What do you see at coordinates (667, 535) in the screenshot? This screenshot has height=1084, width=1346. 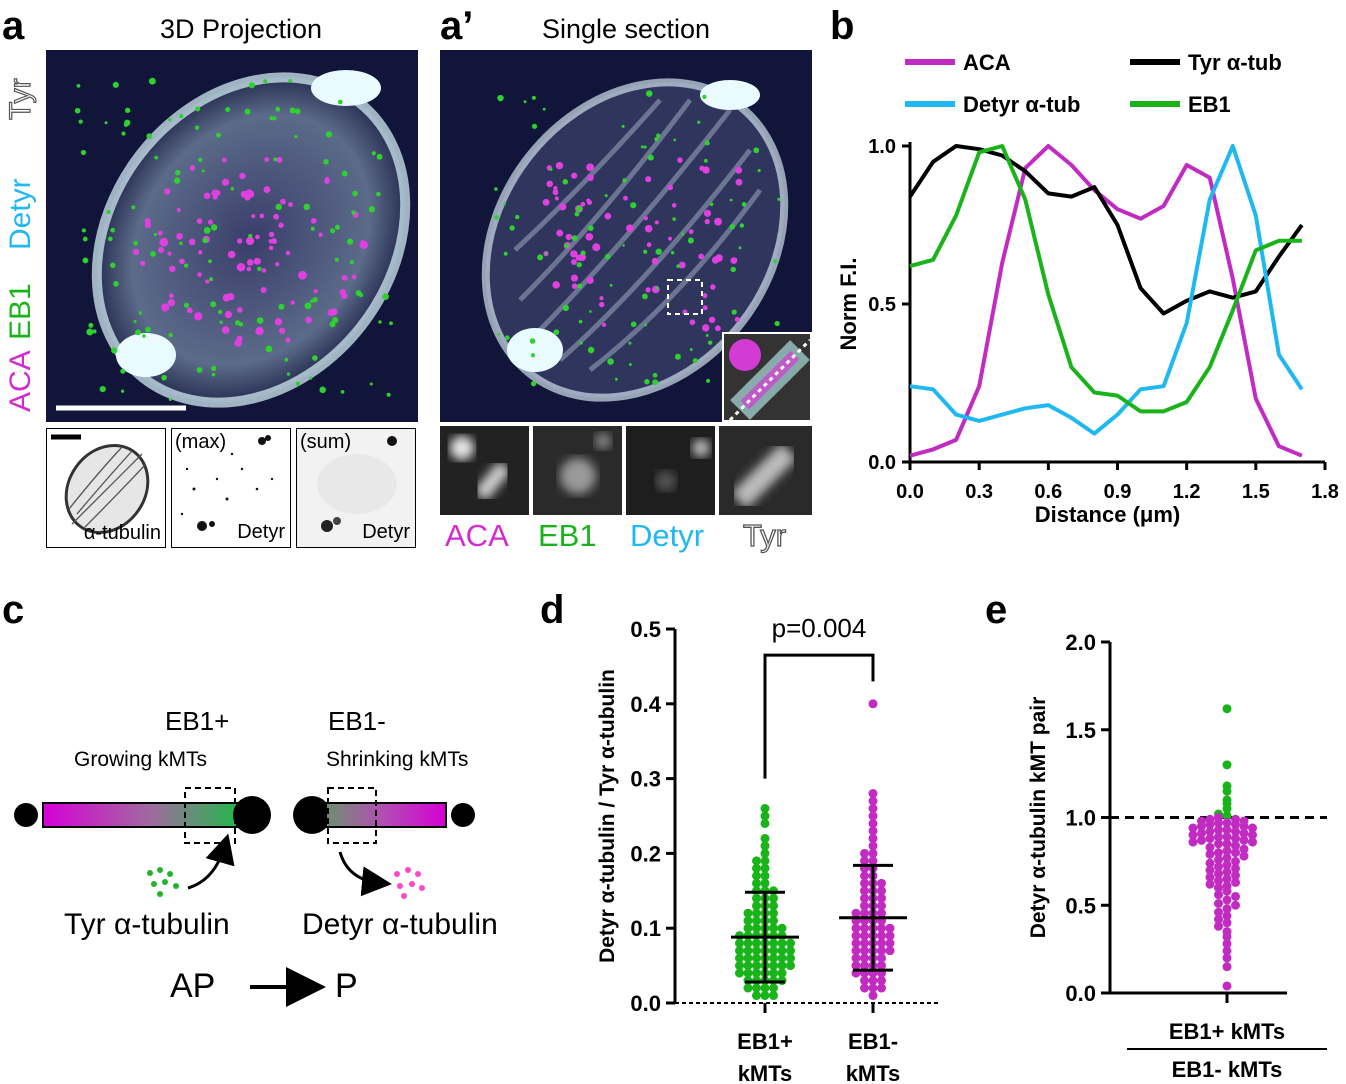 I see `tile-label-detyr: Detyr` at bounding box center [667, 535].